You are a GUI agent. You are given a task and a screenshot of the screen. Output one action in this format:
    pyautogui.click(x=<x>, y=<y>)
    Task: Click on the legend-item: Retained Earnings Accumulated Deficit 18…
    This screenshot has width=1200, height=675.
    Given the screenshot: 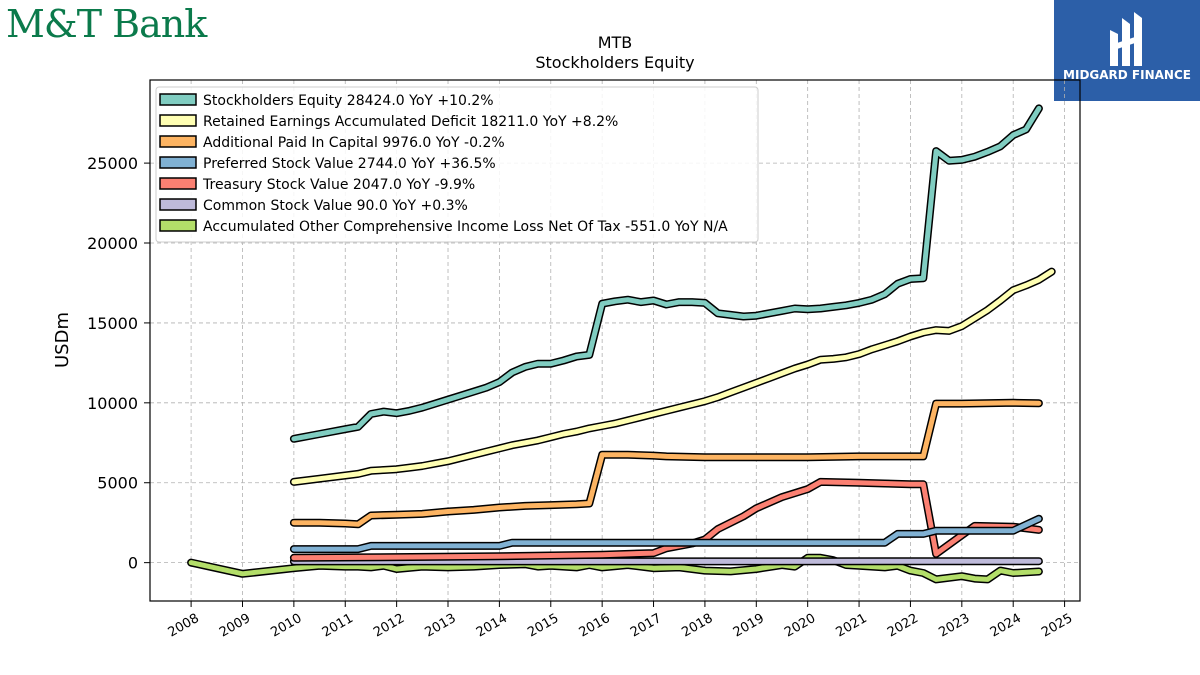 What is the action you would take?
    pyautogui.click(x=388, y=122)
    